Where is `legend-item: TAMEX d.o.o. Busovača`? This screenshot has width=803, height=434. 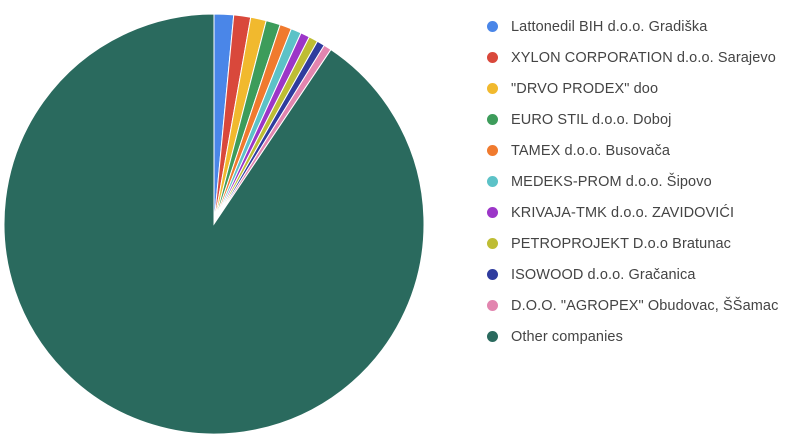
legend-item: TAMEX d.o.o. Busovača is located at coordinates (643, 150).